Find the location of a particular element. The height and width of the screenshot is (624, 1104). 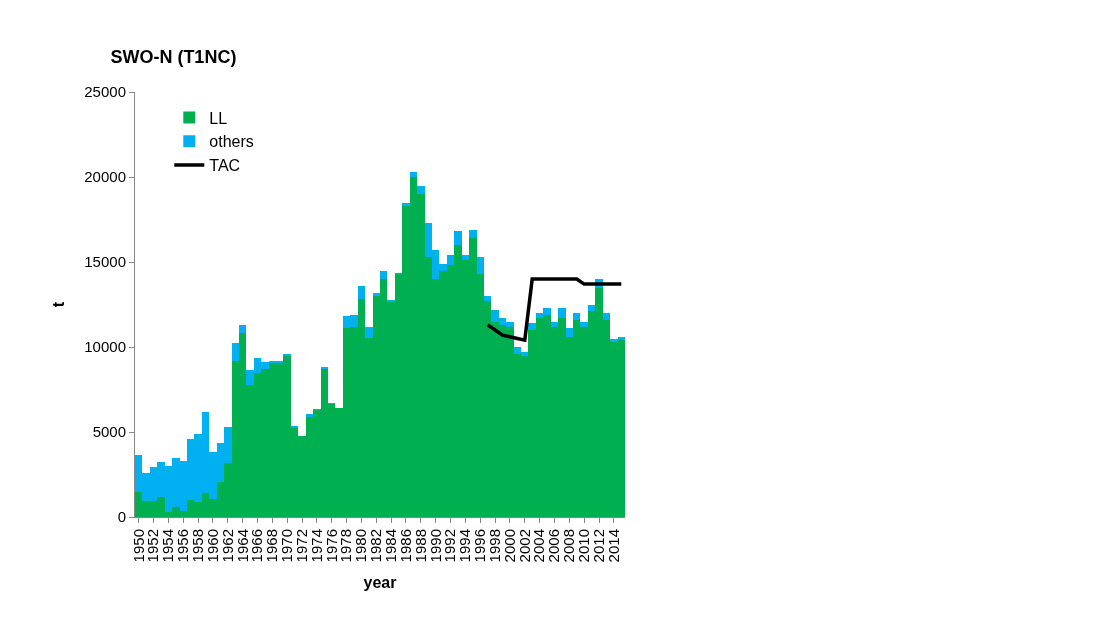

legend-label: TAC is located at coordinates (225, 166).